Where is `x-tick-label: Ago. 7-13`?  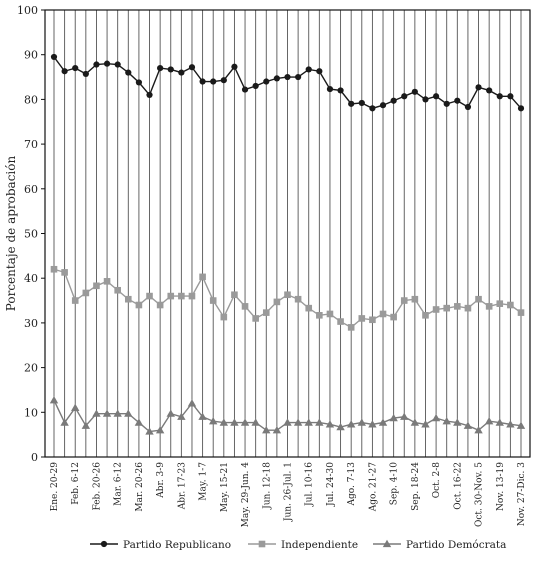
x-tick-label: Ago. 7-13 is located at coordinates (352, 484).